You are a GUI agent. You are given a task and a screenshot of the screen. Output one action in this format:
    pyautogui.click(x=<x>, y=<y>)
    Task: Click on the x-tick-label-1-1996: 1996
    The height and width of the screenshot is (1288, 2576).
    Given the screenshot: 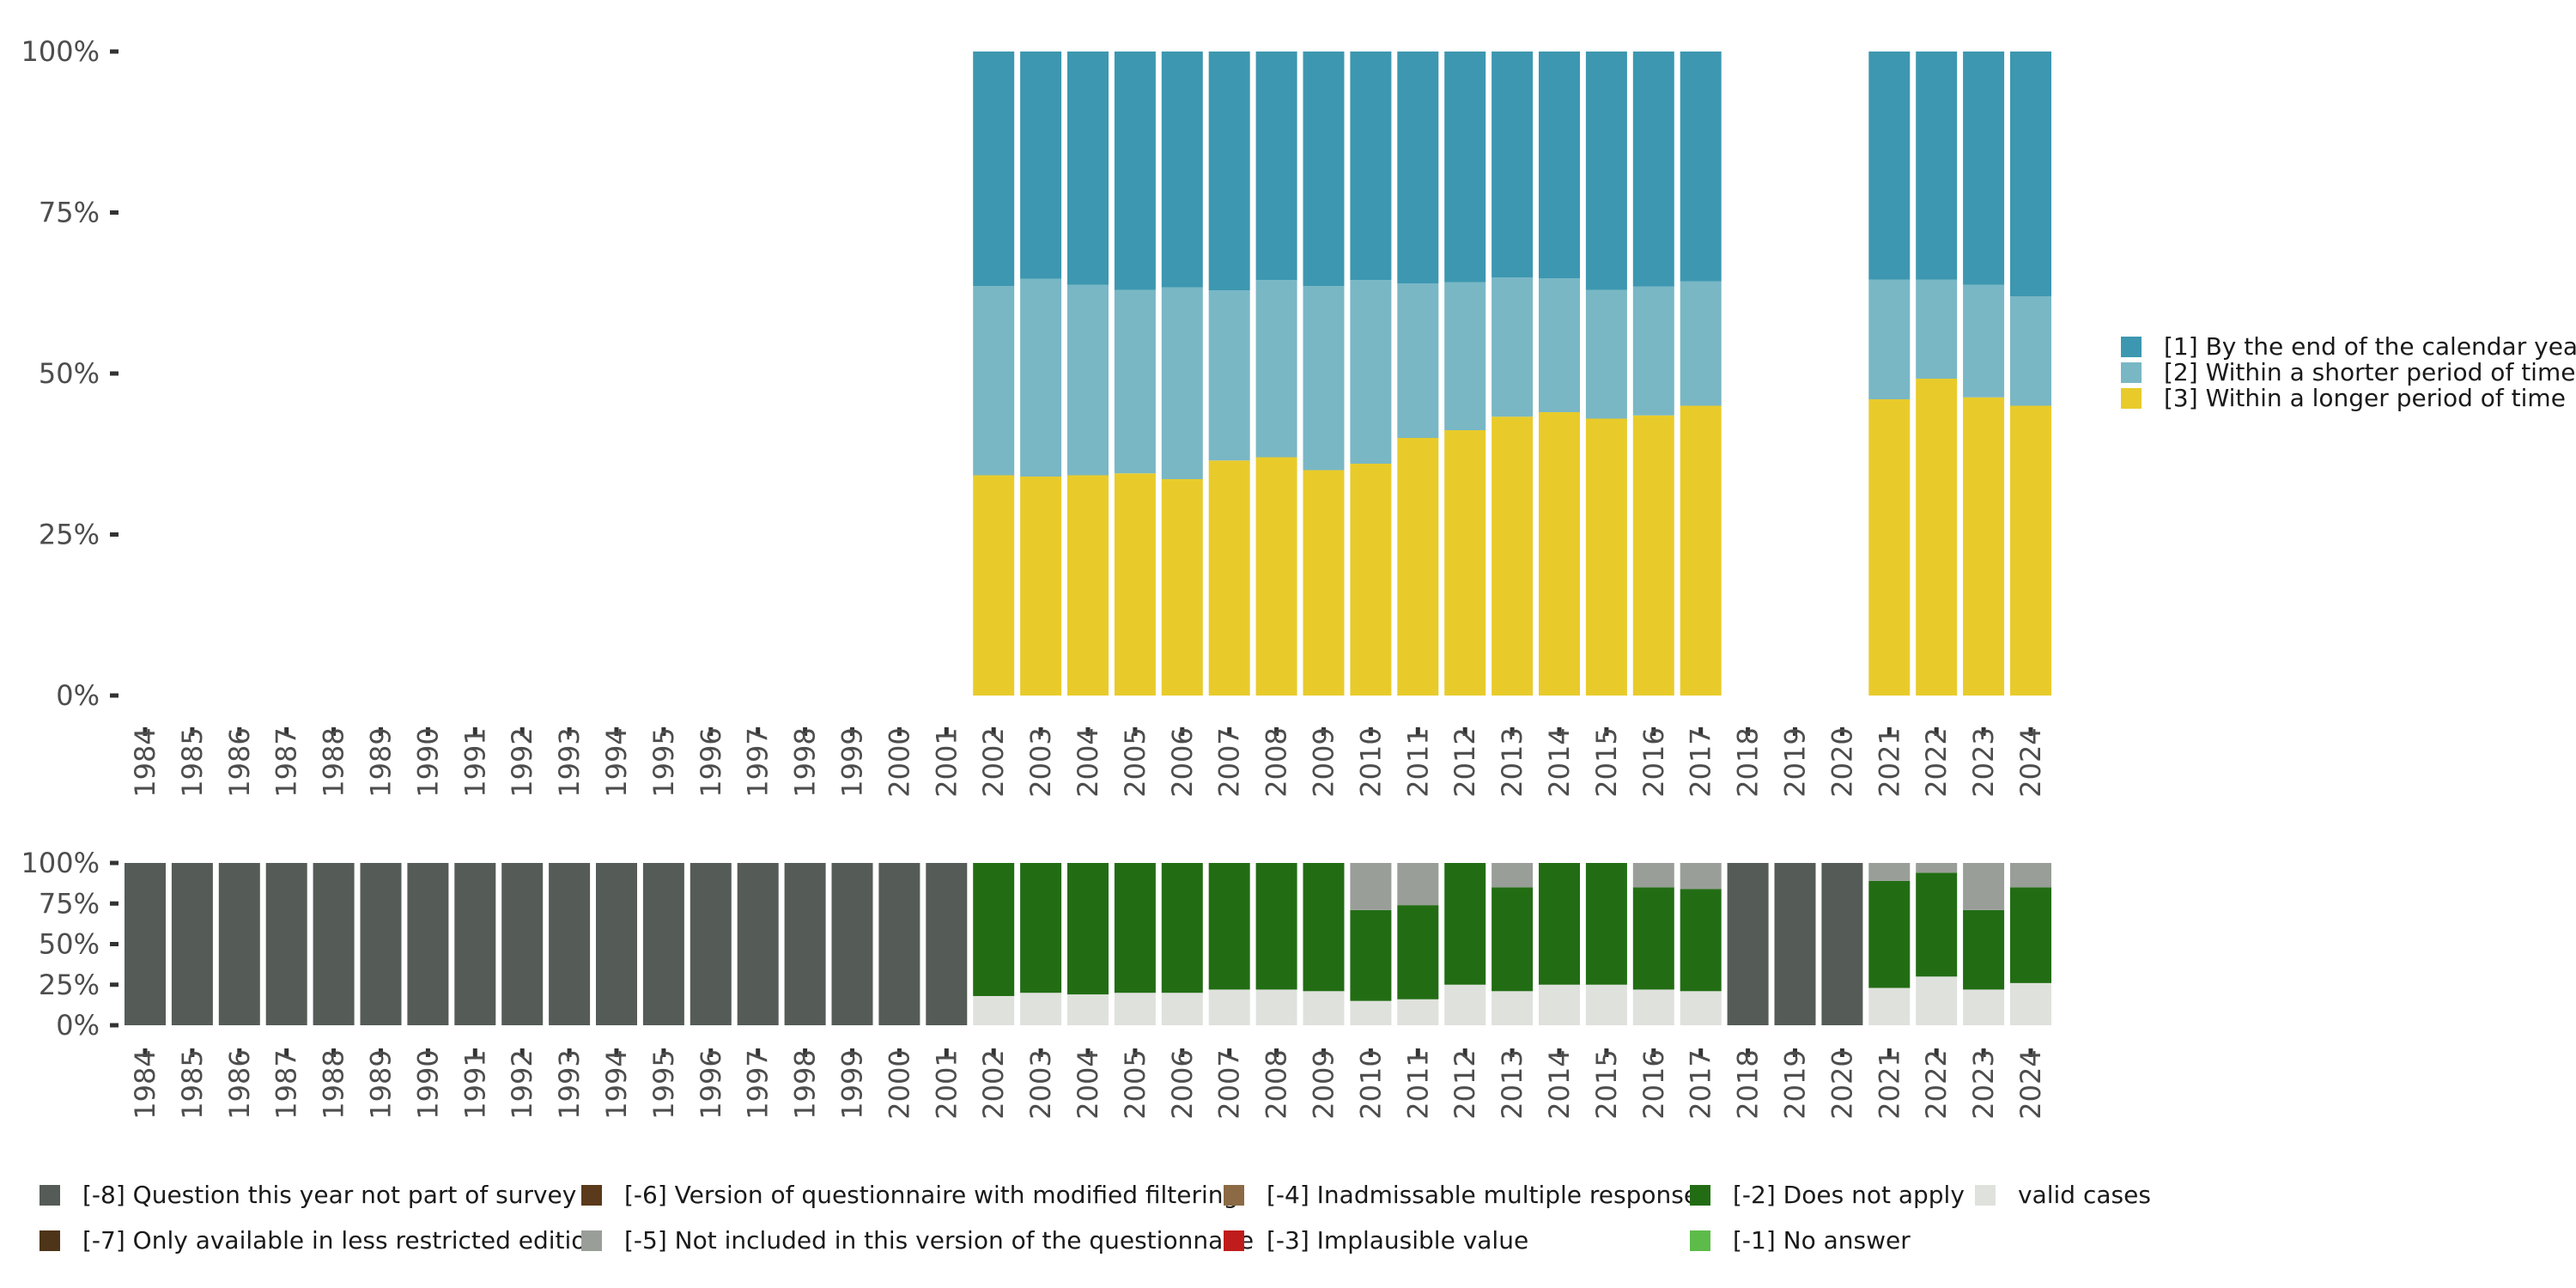 What is the action you would take?
    pyautogui.click(x=711, y=1084)
    